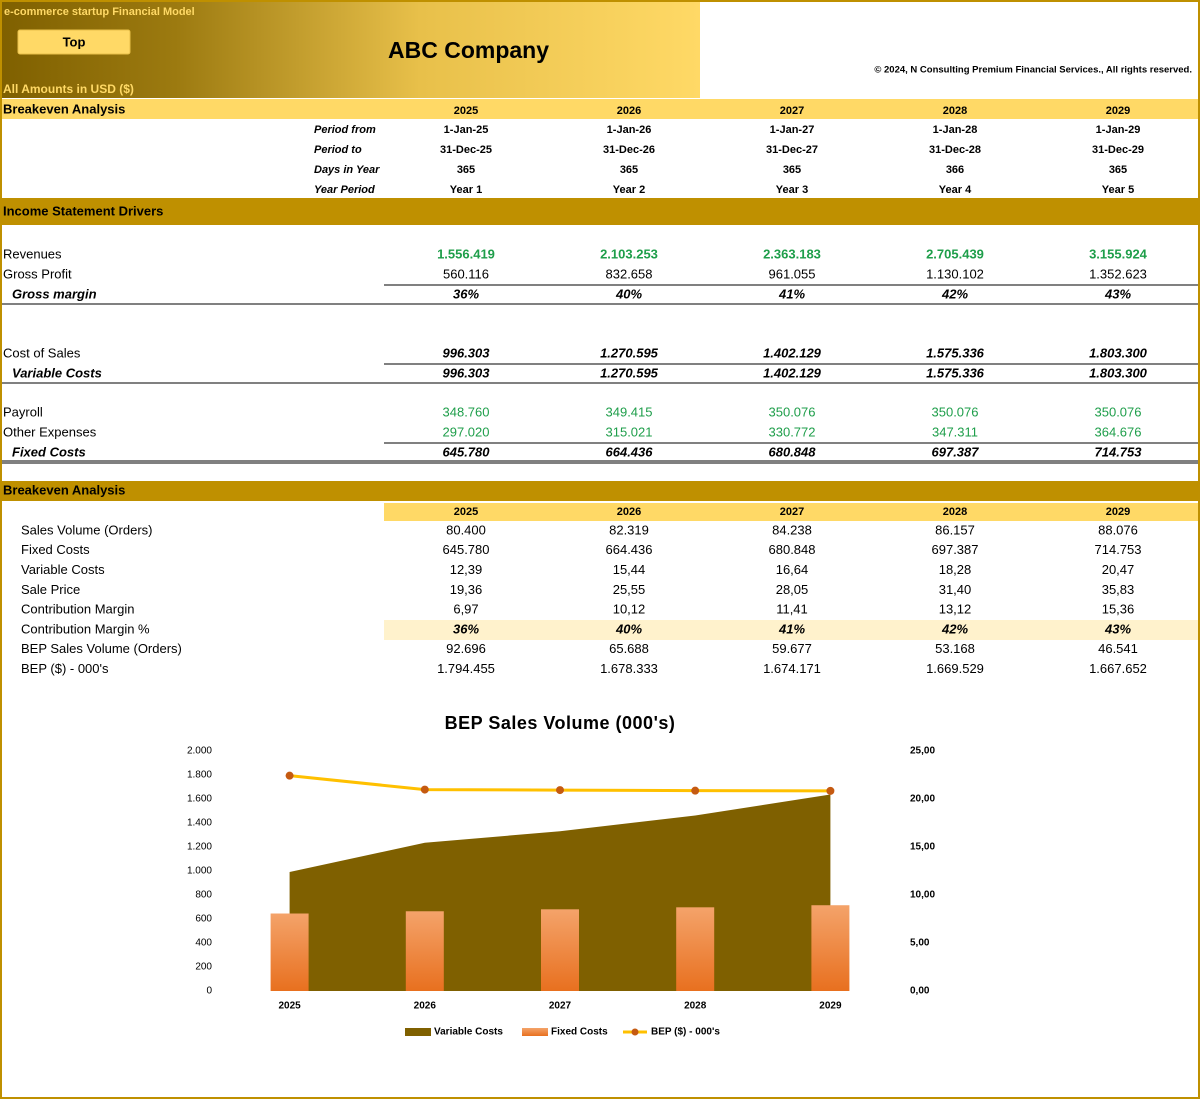  What do you see at coordinates (466, 111) in the screenshot?
I see `year-header: 2025` at bounding box center [466, 111].